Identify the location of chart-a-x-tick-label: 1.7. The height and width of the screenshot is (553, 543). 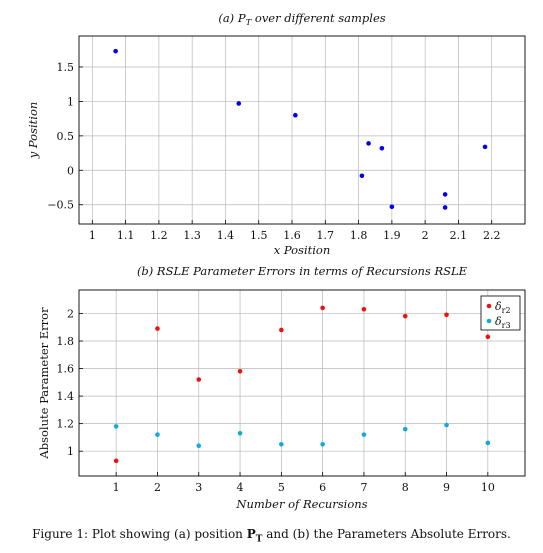
(326, 235).